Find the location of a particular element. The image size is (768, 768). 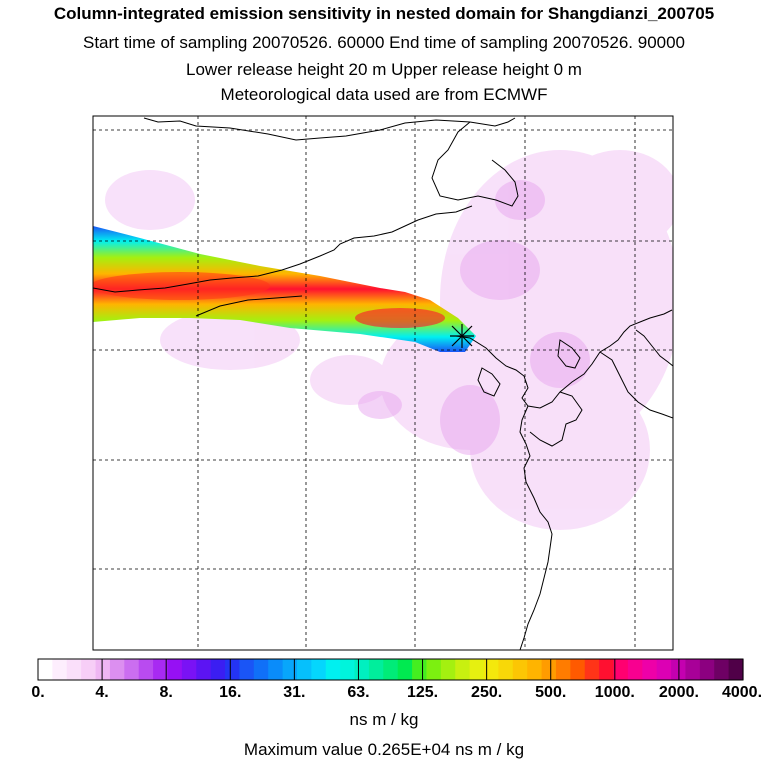

color-scale-tick-label: 1000. is located at coordinates (614, 692).